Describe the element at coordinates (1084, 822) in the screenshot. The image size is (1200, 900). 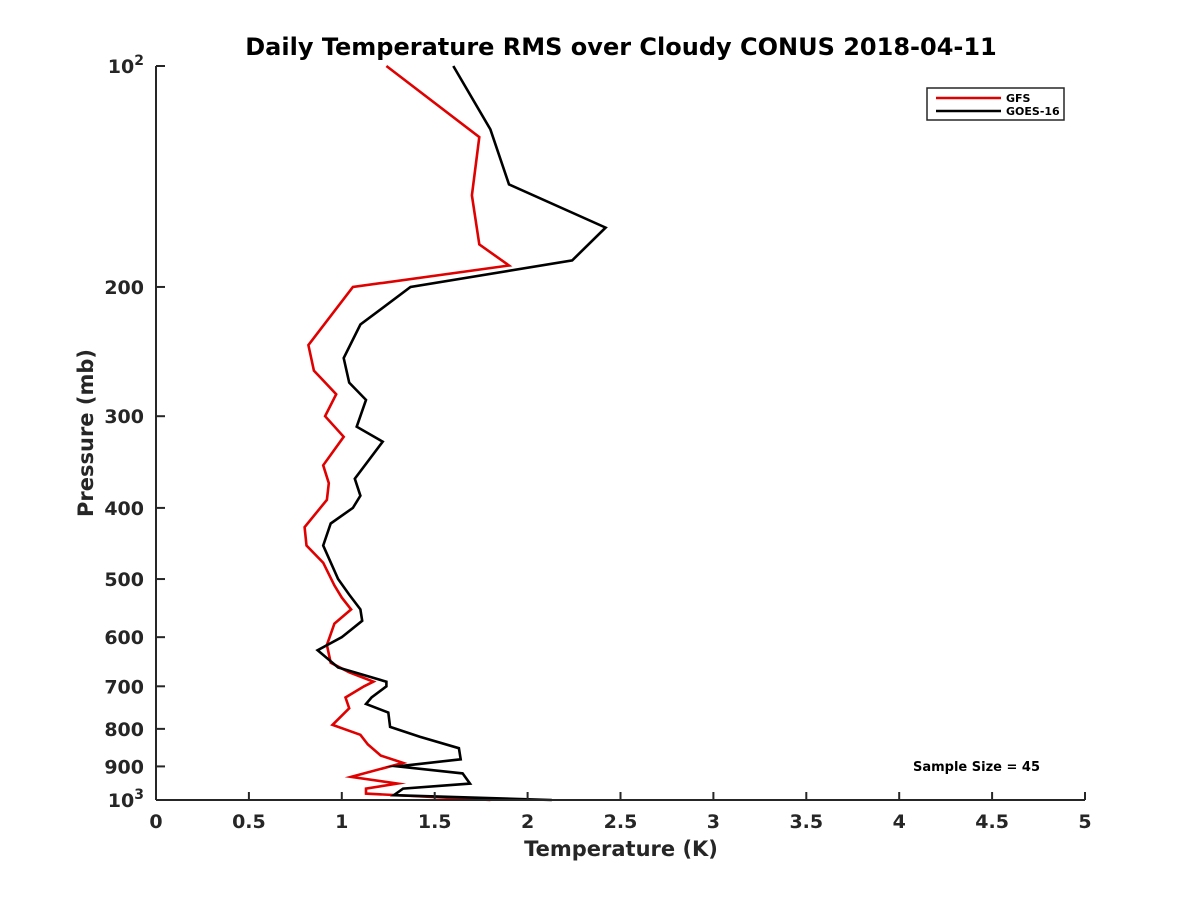
I see `x-tick-label: 5` at that location.